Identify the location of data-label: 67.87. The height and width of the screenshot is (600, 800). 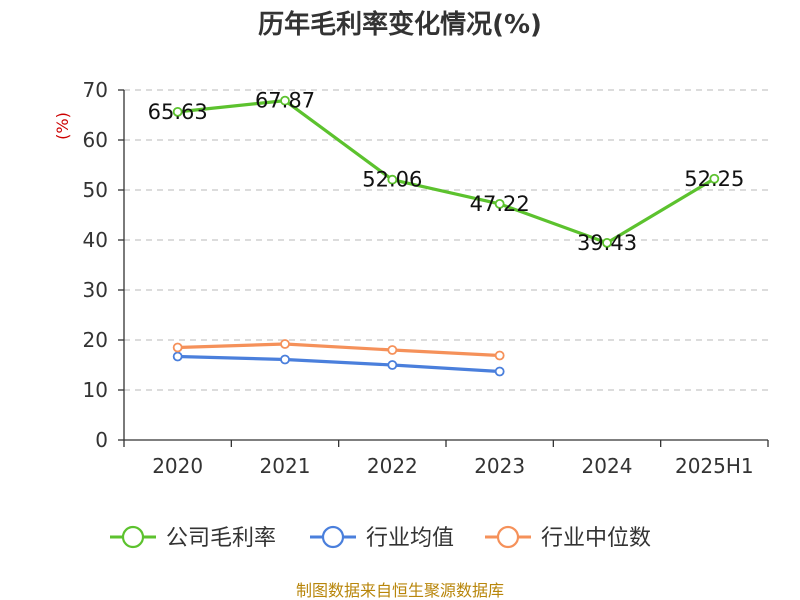
(285, 101).